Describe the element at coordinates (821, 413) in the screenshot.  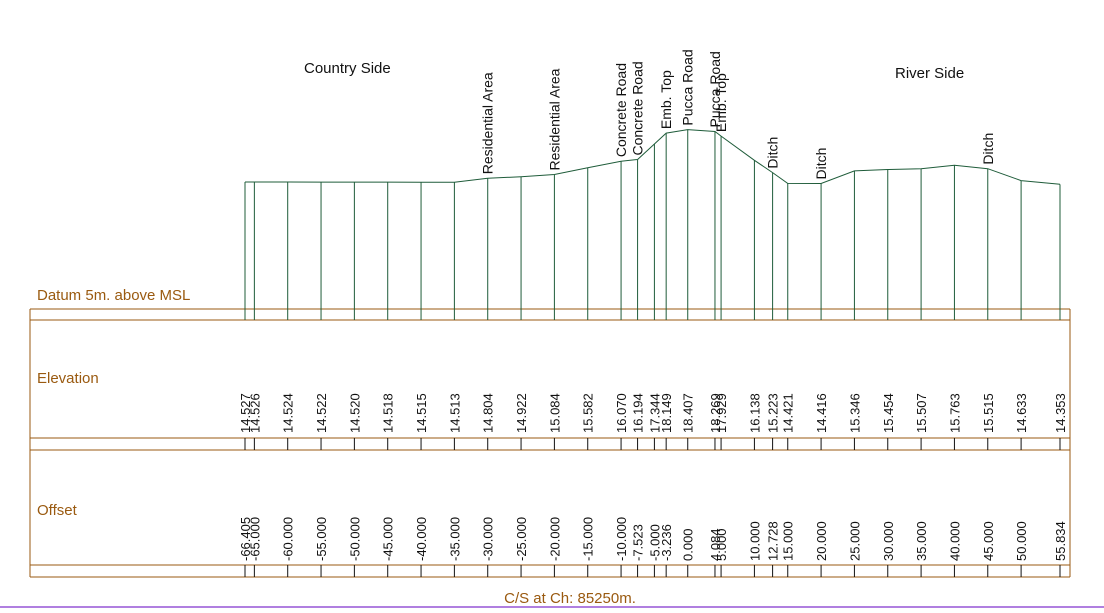
I see `elevation-value: 14.416` at that location.